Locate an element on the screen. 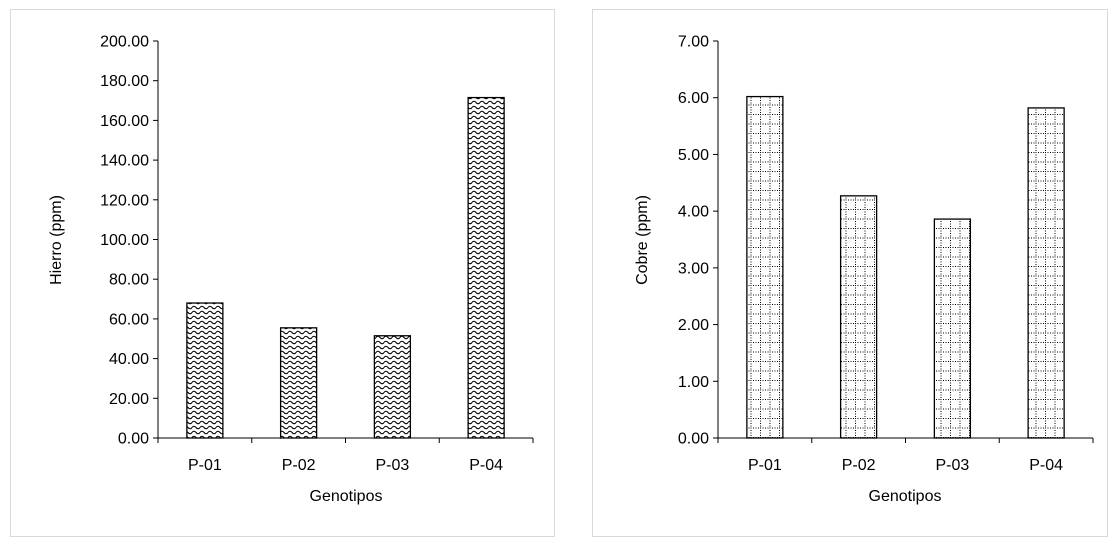 The height and width of the screenshot is (539, 1109). y-tick-label-cobre: 6.00 is located at coordinates (693, 98).